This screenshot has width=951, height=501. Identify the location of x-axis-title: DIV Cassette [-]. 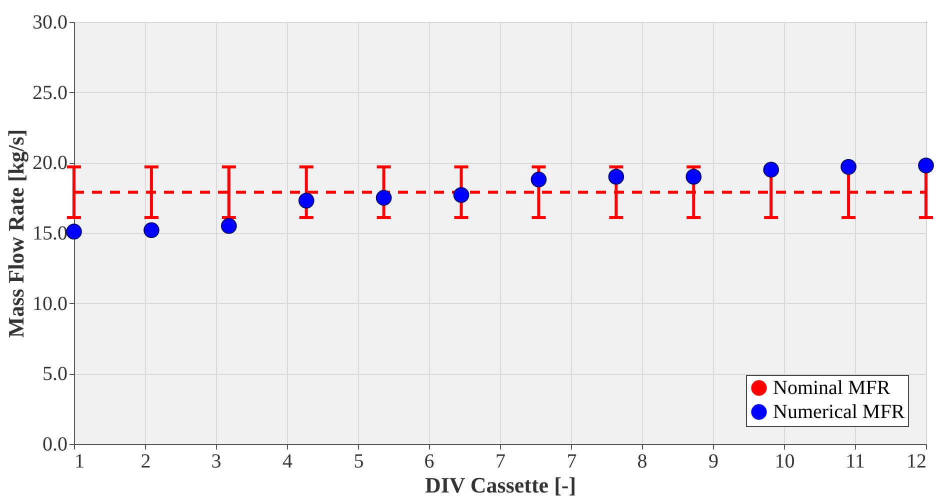
(500, 485).